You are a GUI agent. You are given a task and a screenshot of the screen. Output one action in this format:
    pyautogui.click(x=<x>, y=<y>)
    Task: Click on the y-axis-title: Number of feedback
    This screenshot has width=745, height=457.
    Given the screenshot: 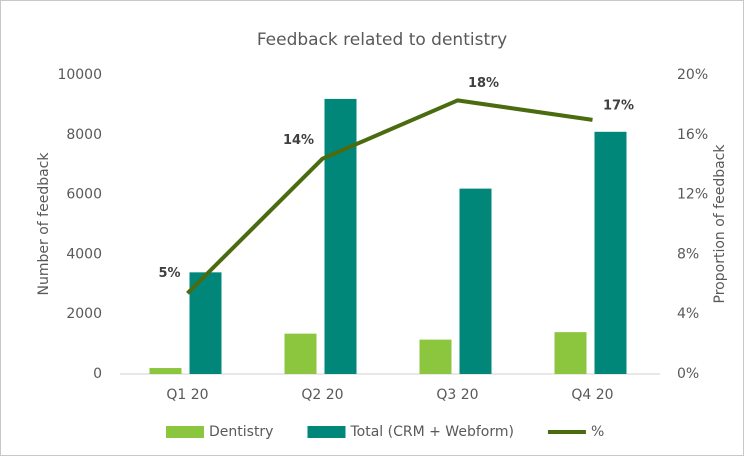 What is the action you would take?
    pyautogui.click(x=44, y=224)
    